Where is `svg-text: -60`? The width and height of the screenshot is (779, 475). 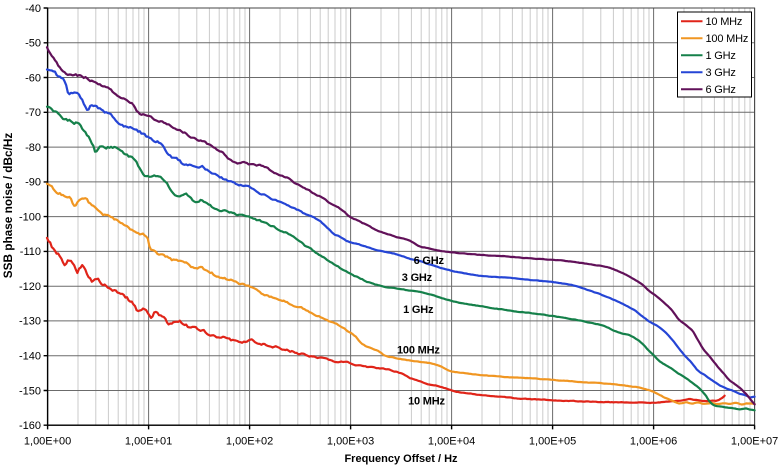
svg-text: -60 is located at coordinates (33, 78).